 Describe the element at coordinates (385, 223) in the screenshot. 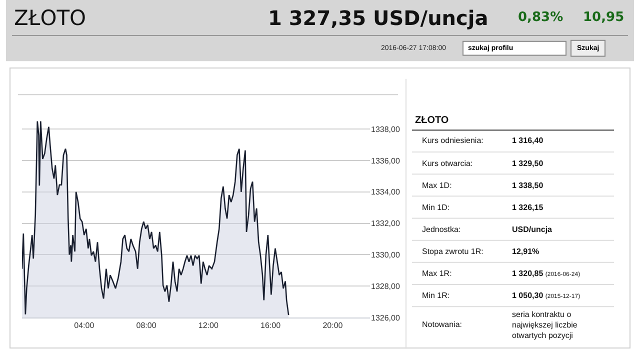

I see `y-tick-label: 1332,00` at that location.